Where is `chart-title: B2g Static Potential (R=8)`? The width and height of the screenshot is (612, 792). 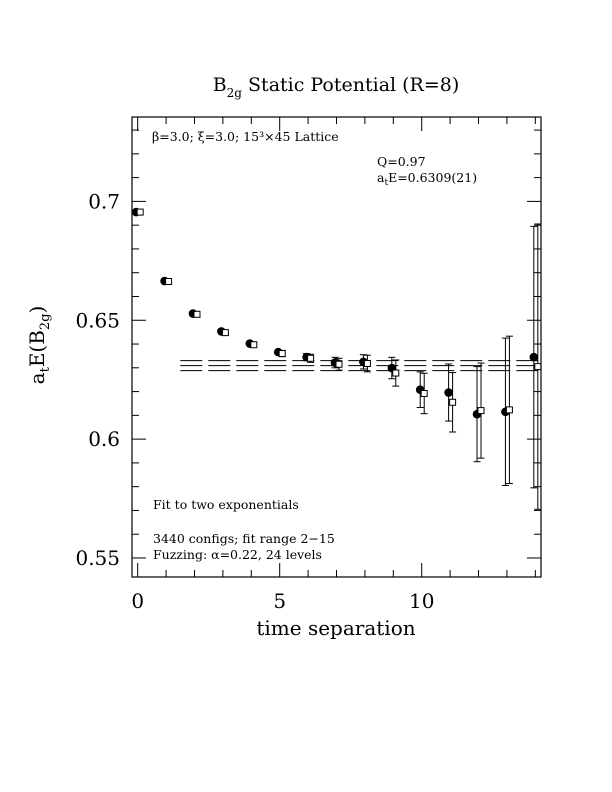 chart-title: B2g Static Potential (R=8) is located at coordinates (336, 87).